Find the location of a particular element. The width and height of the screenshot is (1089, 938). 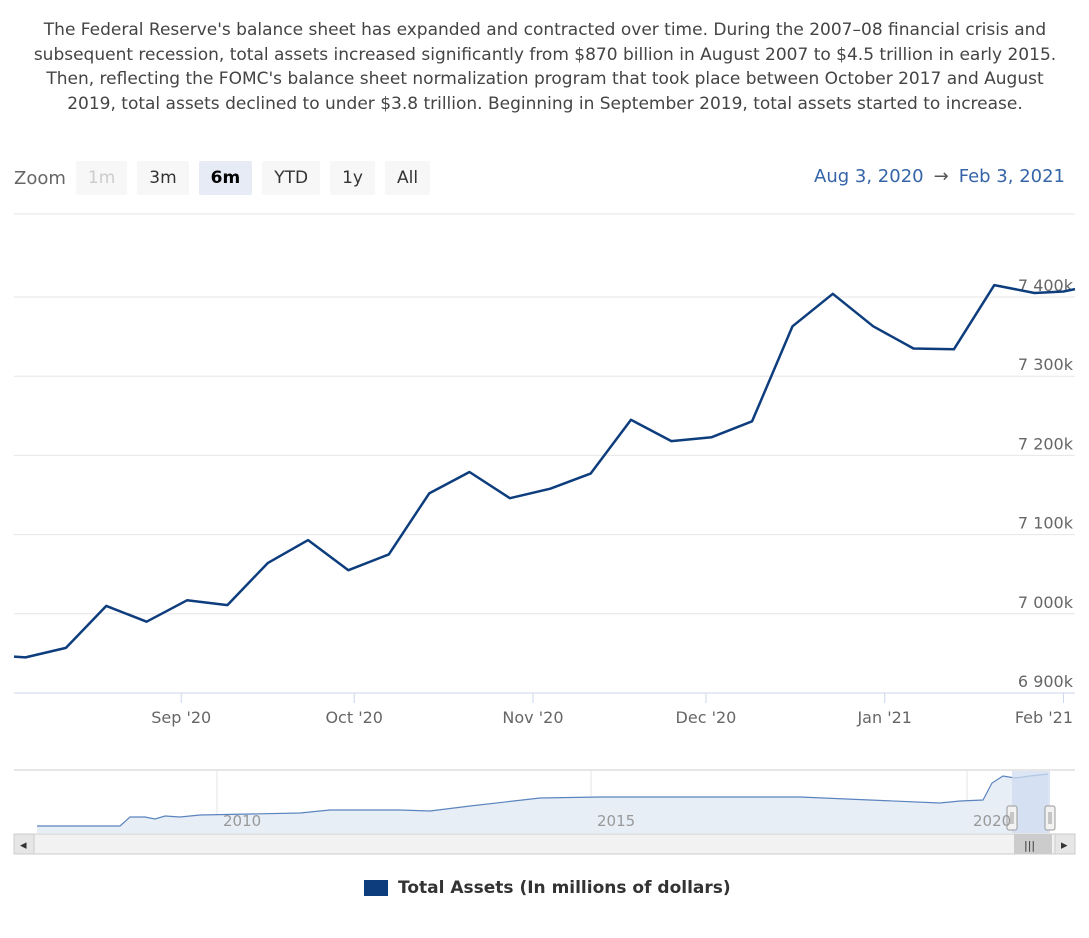

scrollbar-right-button is located at coordinates (1065, 844).